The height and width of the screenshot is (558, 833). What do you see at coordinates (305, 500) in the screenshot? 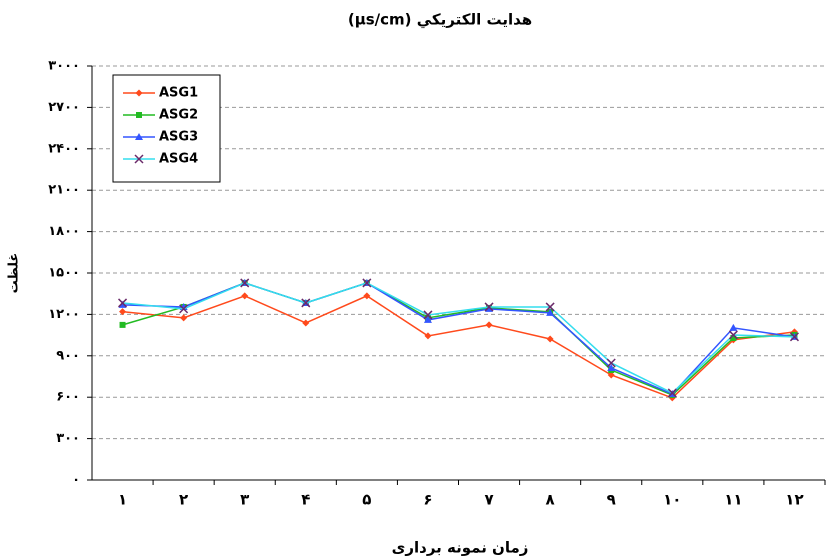
I see `x-tick-label: ۴` at bounding box center [305, 500].